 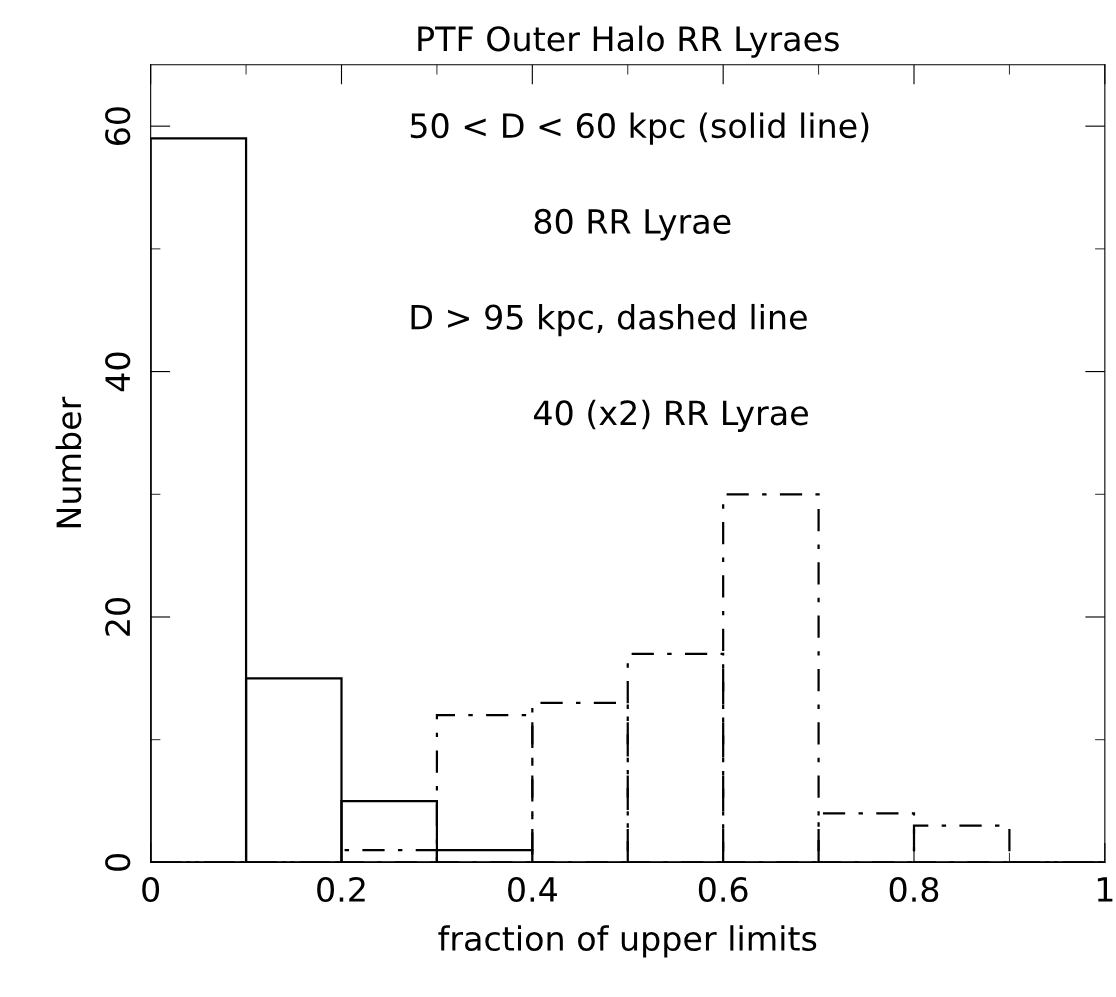 What do you see at coordinates (670, 415) in the screenshot?
I see `annotation: 40 (x2) RR Lyrae` at bounding box center [670, 415].